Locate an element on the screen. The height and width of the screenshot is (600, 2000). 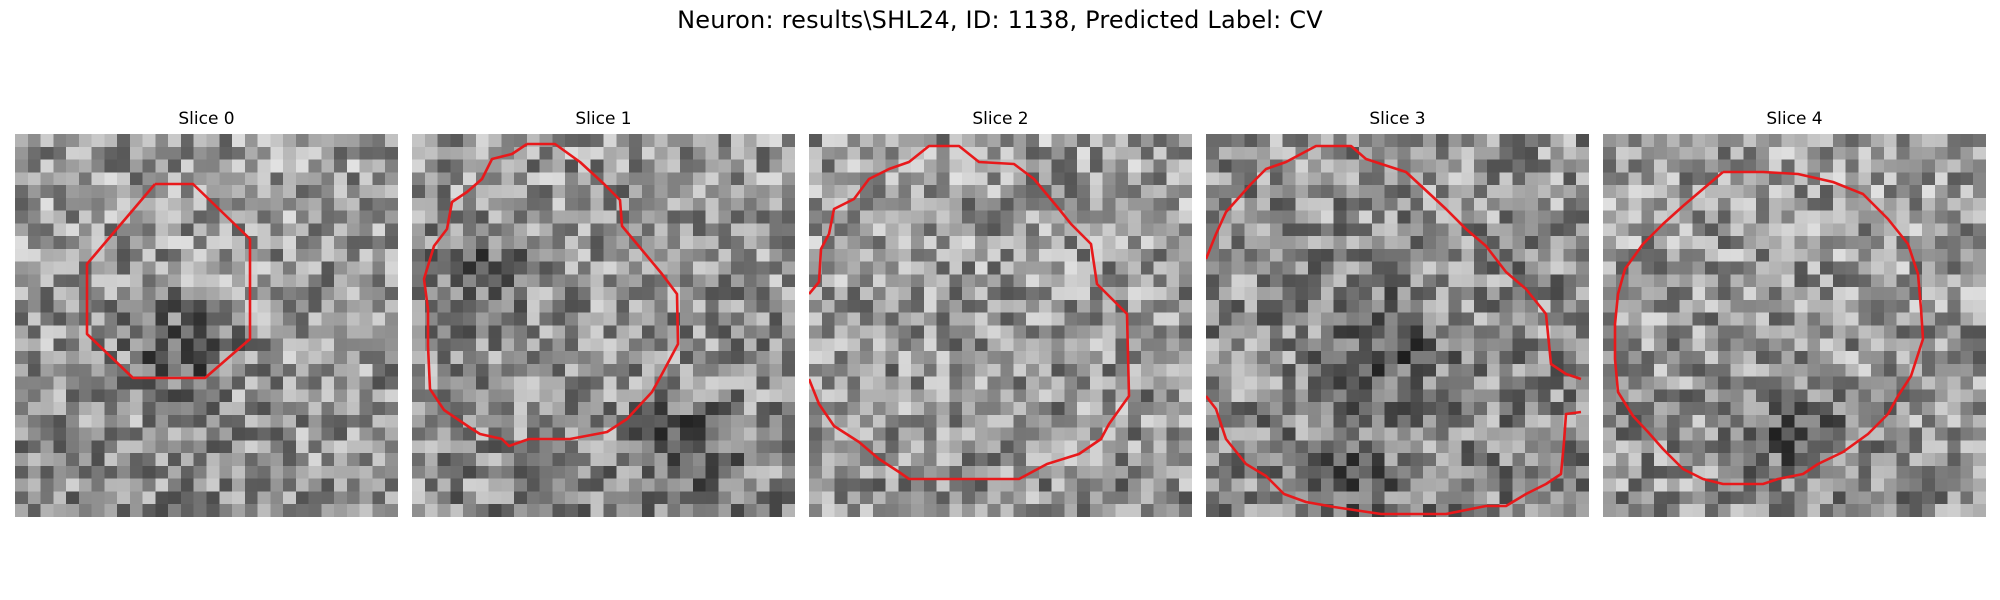
slice-panel-2: Slice 2 is located at coordinates (1000, 312).